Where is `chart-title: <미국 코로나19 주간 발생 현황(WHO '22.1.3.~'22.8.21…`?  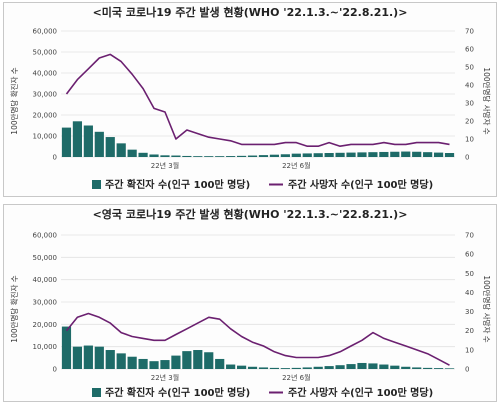 chart-title: <미국 코로나19 주간 발생 현황(WHO '22.1.3.~'22.8.21… is located at coordinates (250, 12).